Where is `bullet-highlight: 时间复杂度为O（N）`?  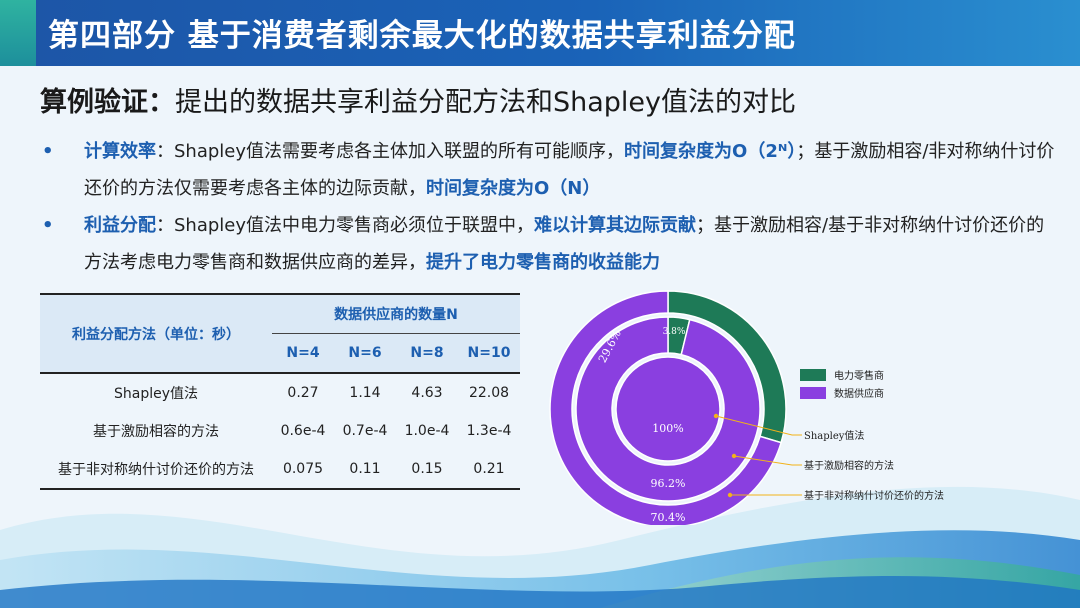
bullet-highlight: 时间复杂度为O（N） is located at coordinates (513, 188).